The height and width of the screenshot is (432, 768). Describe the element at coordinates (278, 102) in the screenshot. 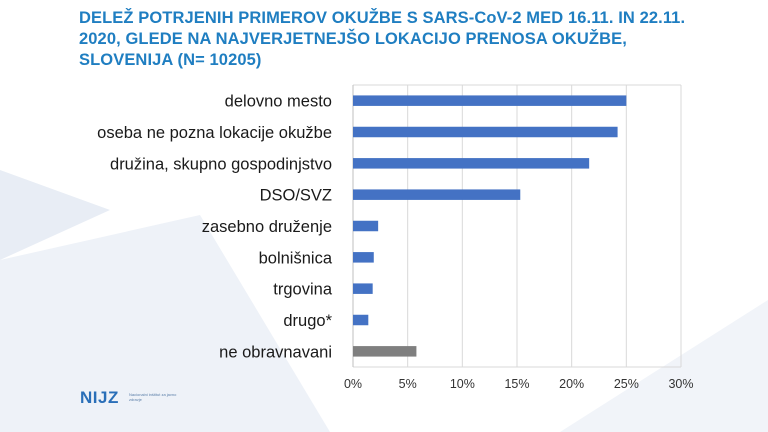

I see `category-label: delovno mesto` at that location.